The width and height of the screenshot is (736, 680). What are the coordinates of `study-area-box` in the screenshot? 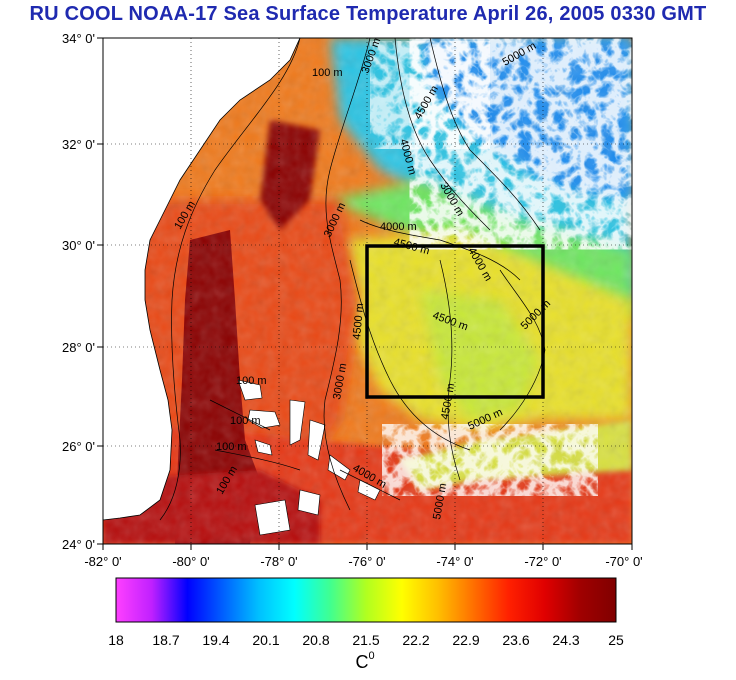 It's located at (455, 321).